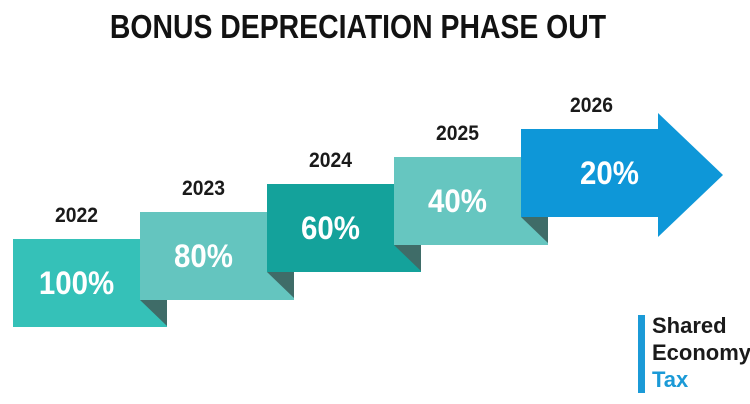  What do you see at coordinates (701, 352) in the screenshot?
I see `logo-text-economy: Economy` at bounding box center [701, 352].